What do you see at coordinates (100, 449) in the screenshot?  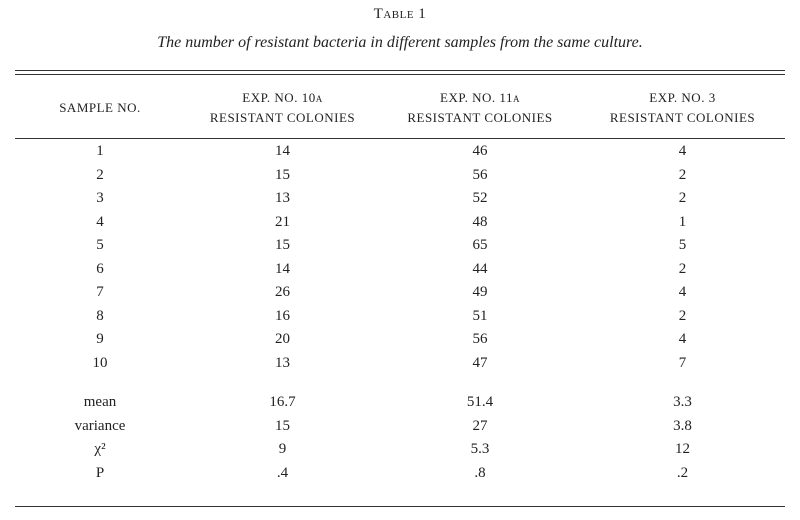 I see `summary-label: χ²` at bounding box center [100, 449].